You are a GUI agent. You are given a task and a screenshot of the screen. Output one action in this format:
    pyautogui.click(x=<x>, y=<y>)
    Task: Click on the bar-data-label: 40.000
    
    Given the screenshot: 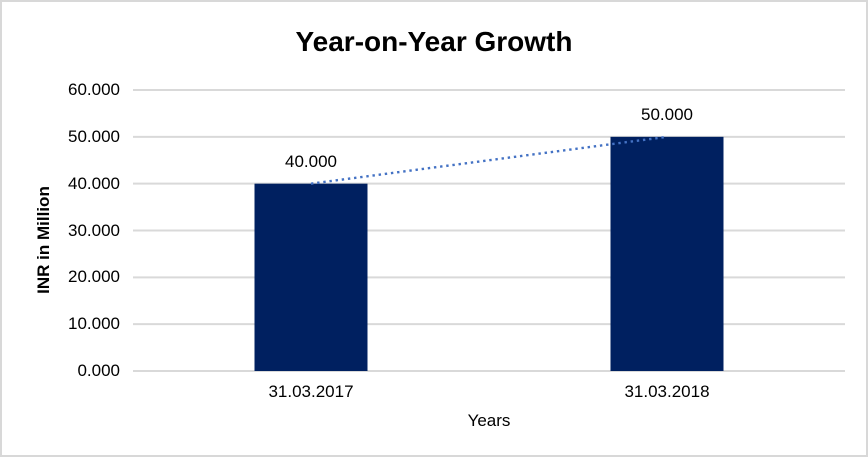 What is the action you would take?
    pyautogui.click(x=311, y=161)
    